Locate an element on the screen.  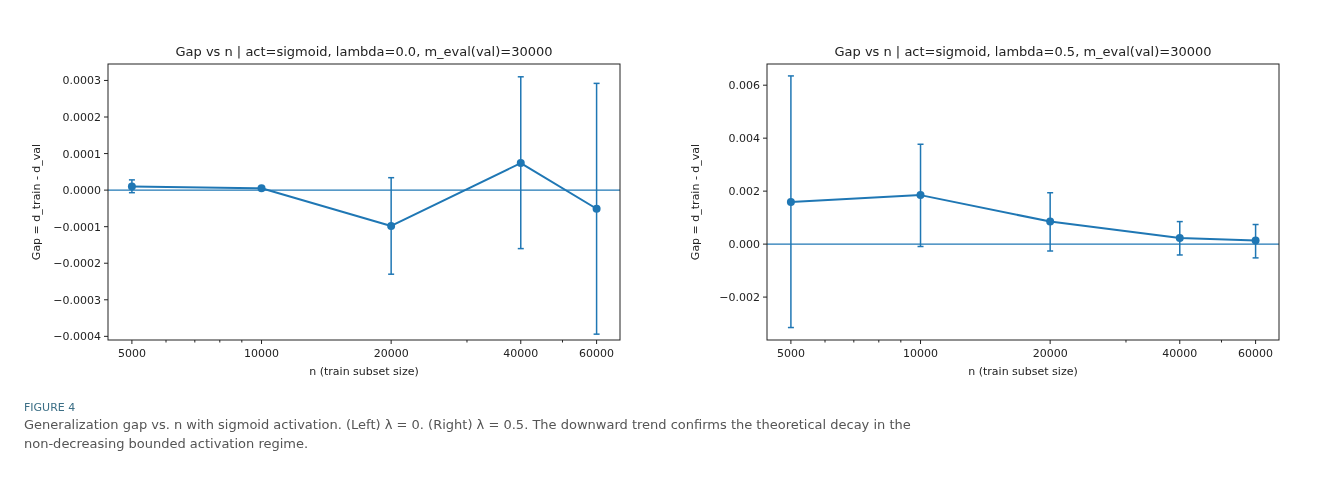
text: Generalization gap vs. n with sigmoid activation. (Left) λ = 0. (Right) λ = 0.5. The downward trend confirms the theoretical decay in the non-decreasing bounded activation regime. is located at coordinates (467, 434).